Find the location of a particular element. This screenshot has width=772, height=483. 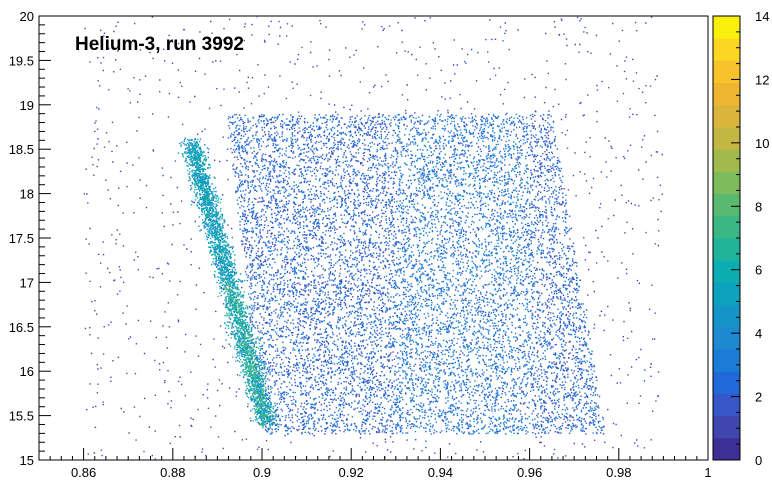

z-tick-label: 12 is located at coordinates (762, 79).